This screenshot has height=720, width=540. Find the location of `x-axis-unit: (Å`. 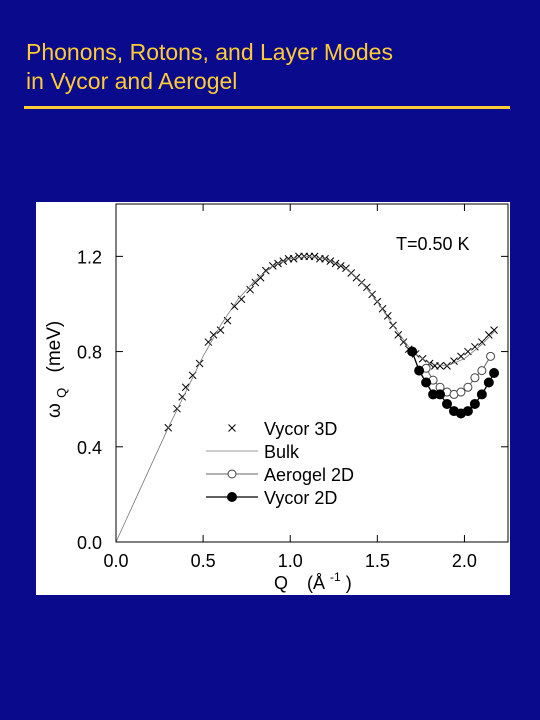

x-axis-unit: (Å is located at coordinates (316, 583).